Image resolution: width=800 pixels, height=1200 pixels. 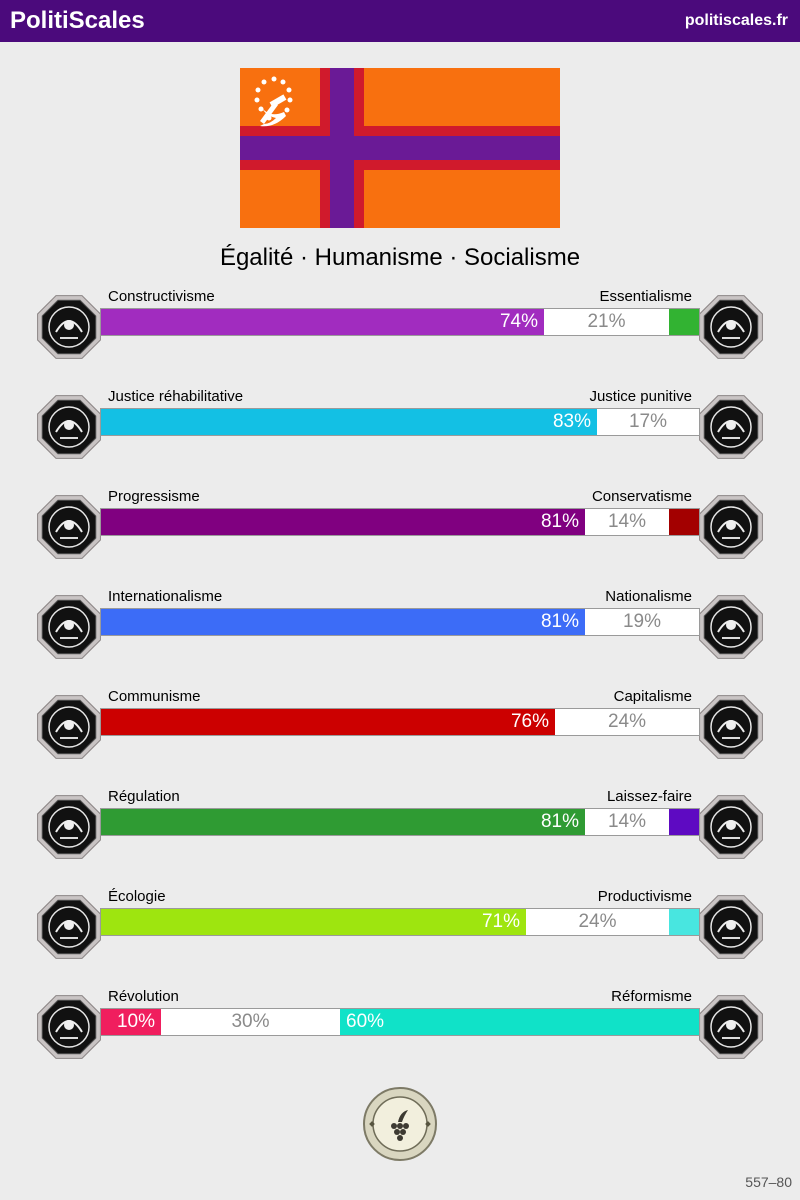 What do you see at coordinates (400, 148) in the screenshot?
I see `flag-emblem` at bounding box center [400, 148].